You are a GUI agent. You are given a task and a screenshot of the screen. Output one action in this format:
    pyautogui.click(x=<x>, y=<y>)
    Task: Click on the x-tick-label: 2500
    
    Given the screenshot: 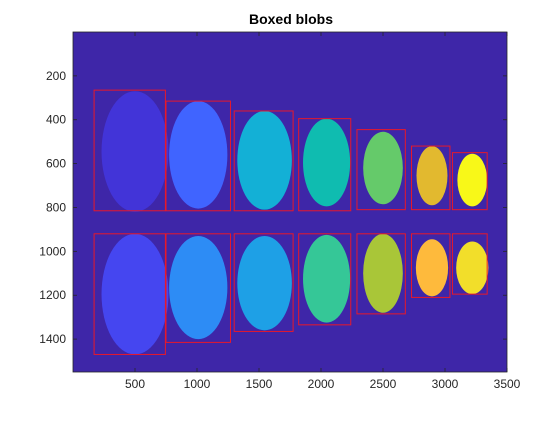 What is the action you would take?
    pyautogui.click(x=383, y=384)
    